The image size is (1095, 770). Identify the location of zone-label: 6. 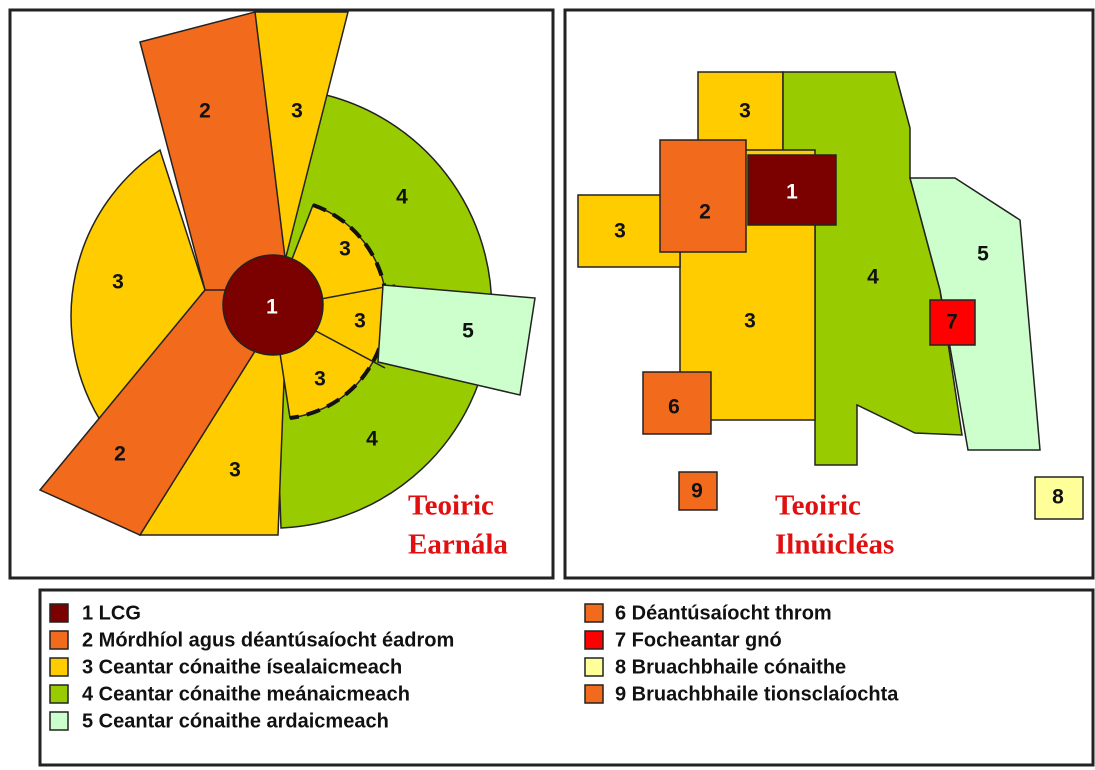
(674, 407).